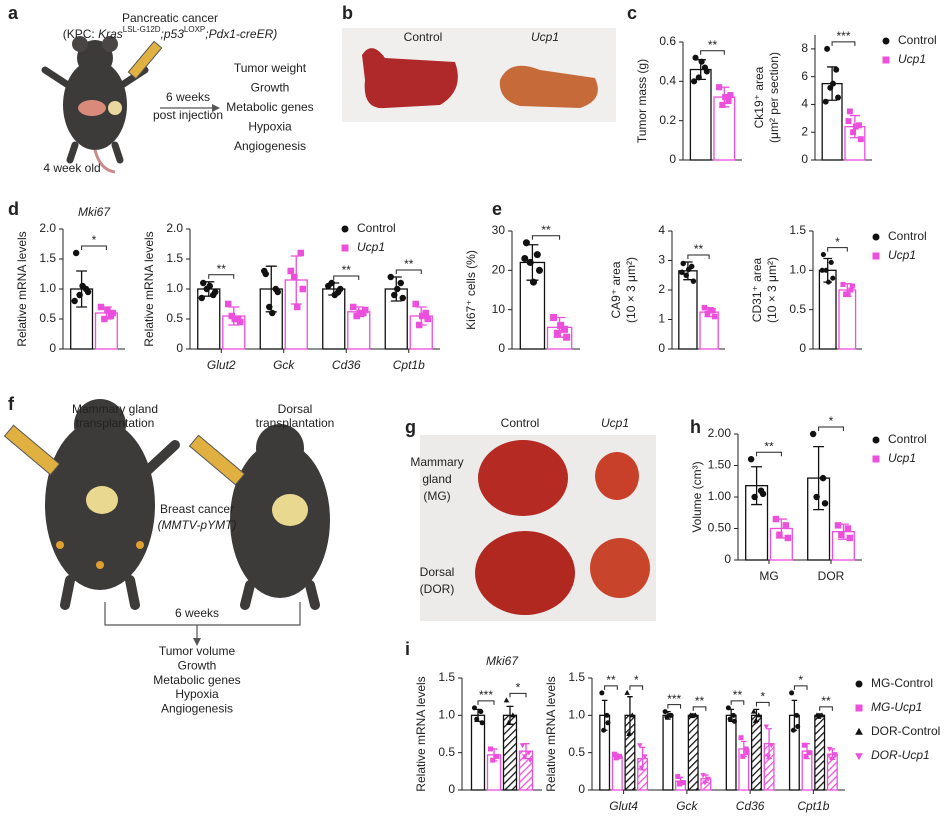 The width and height of the screenshot is (948, 824). What do you see at coordinates (202, 621) in the screenshot?
I see `connector` at bounding box center [202, 621].